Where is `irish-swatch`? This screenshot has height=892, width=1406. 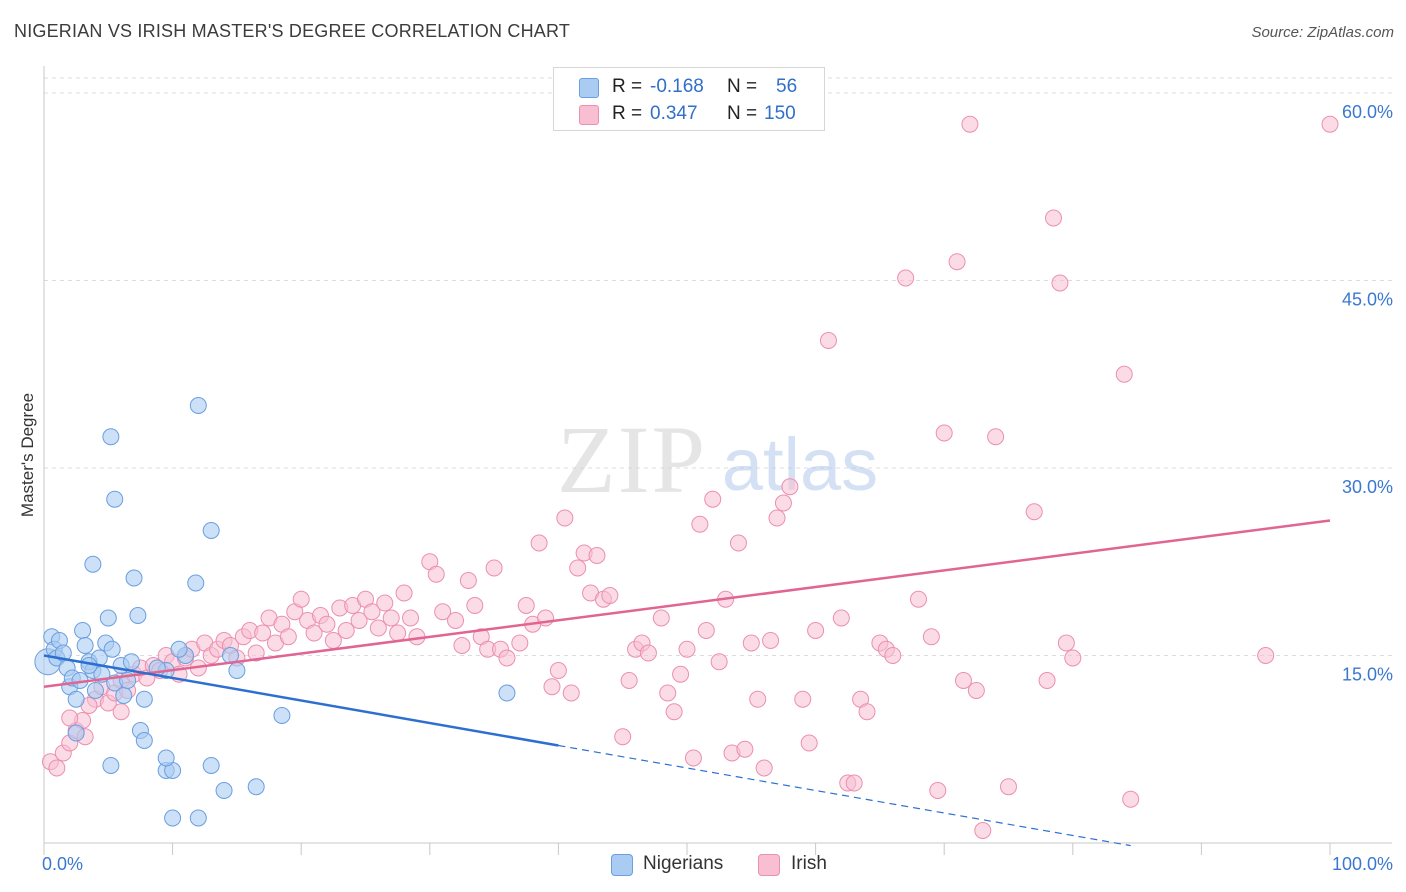 irish-swatch is located at coordinates (589, 115).